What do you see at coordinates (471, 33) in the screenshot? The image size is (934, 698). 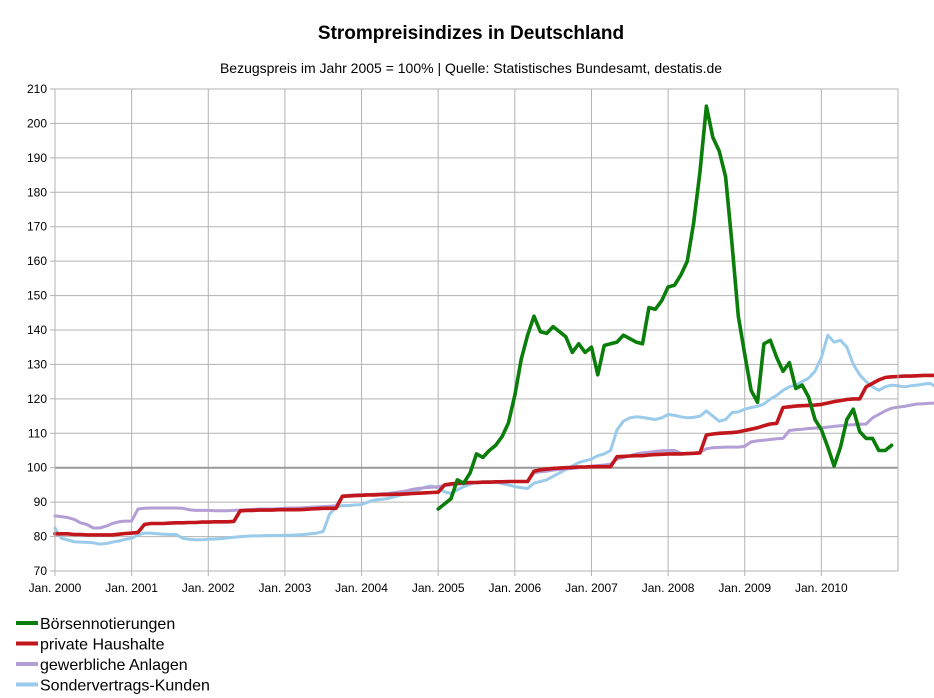 I see `chart-title: Strompreisindizes in Deutschland` at bounding box center [471, 33].